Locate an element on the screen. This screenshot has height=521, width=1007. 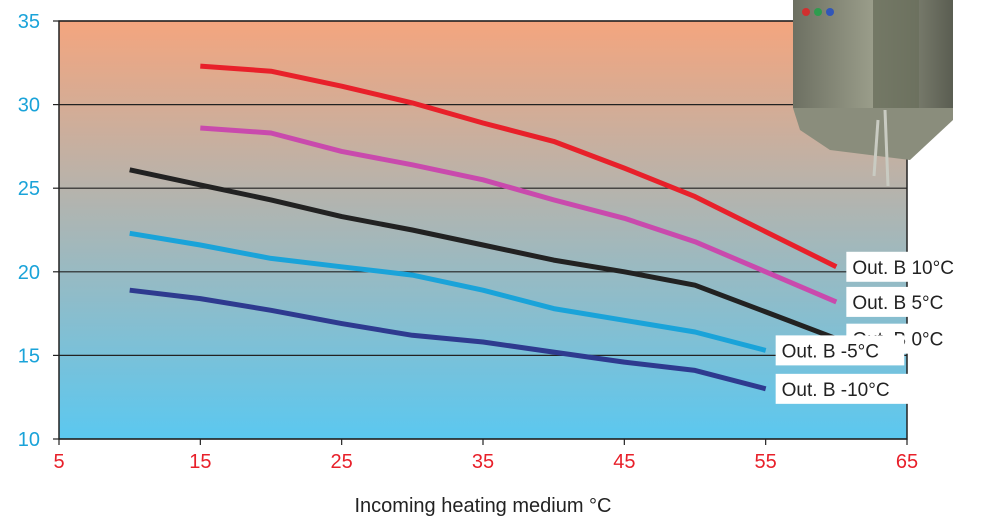
y-tick-label: 15 is located at coordinates (29, 356).